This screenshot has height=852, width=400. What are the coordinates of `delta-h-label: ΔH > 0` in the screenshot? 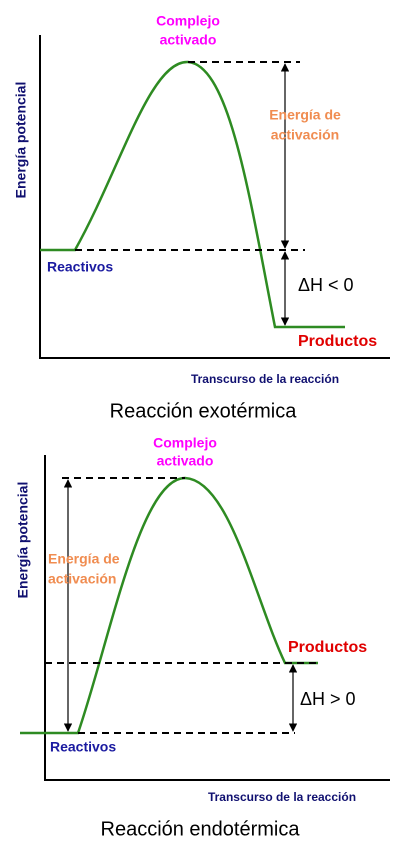 It's located at (328, 699).